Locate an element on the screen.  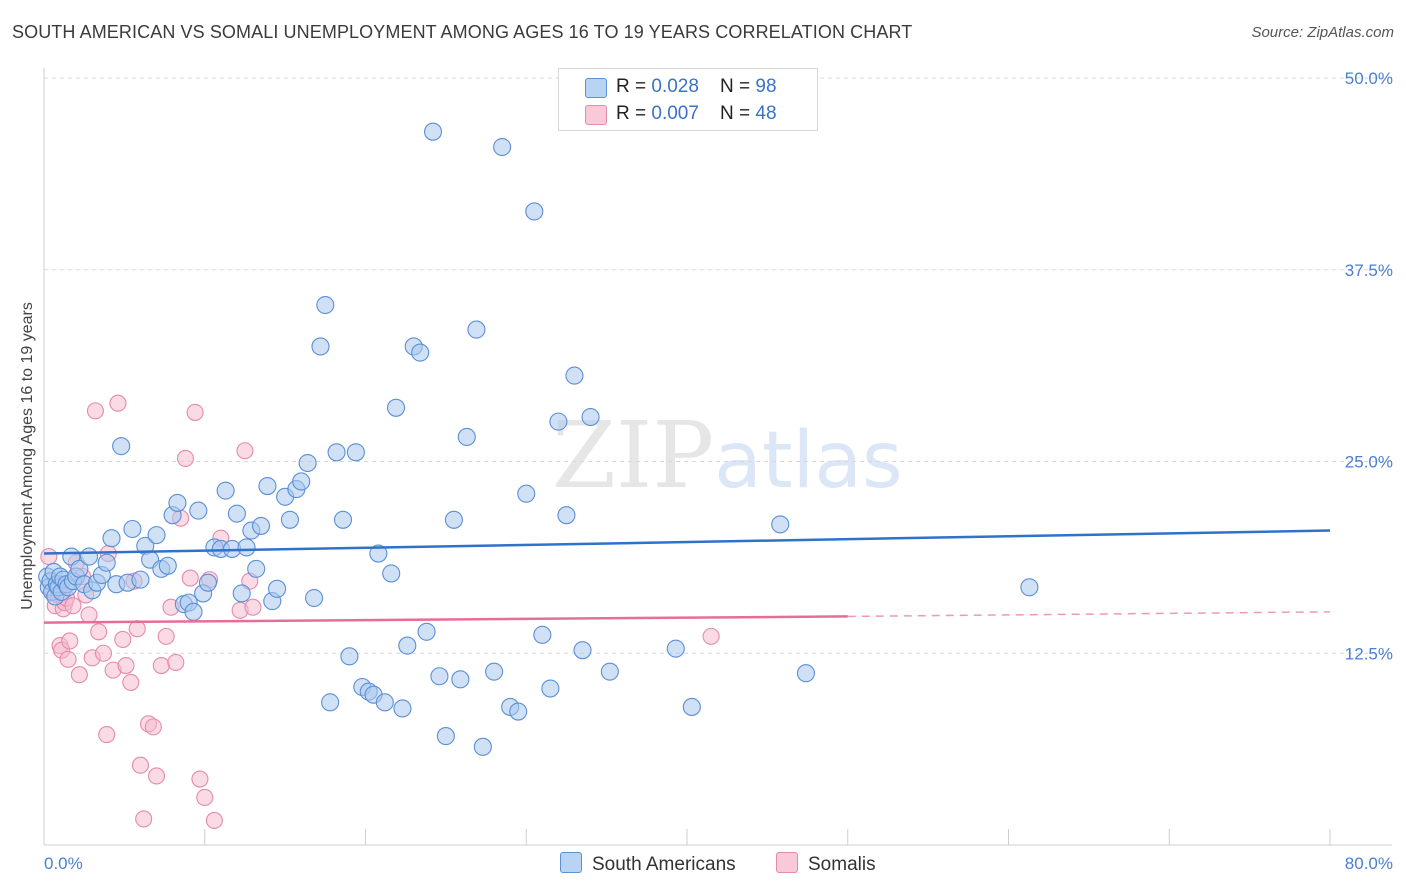
stats-legend: R = 0.028 N = 98 R = 0.007 N = 48 is located at coordinates (688, 99).